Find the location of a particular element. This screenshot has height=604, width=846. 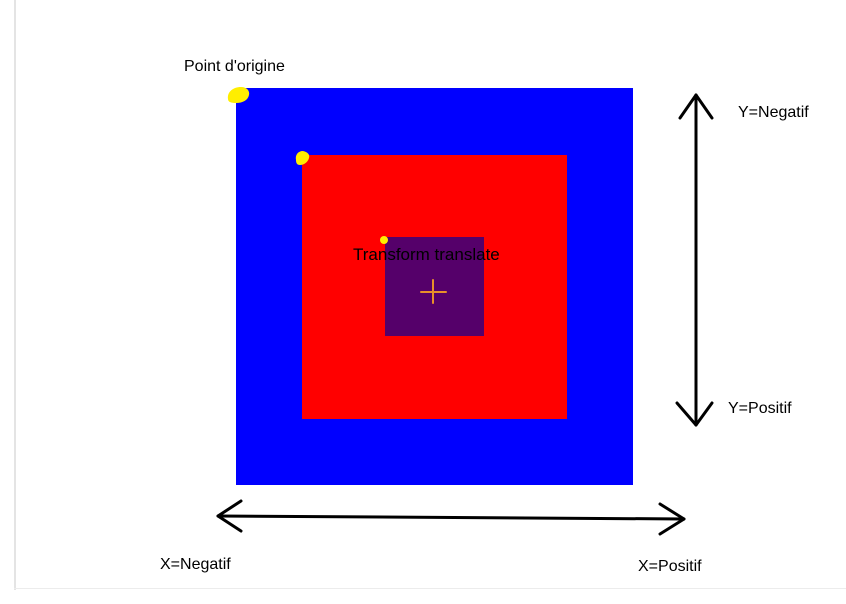

y-positive-label: Y=Positif is located at coordinates (760, 408).